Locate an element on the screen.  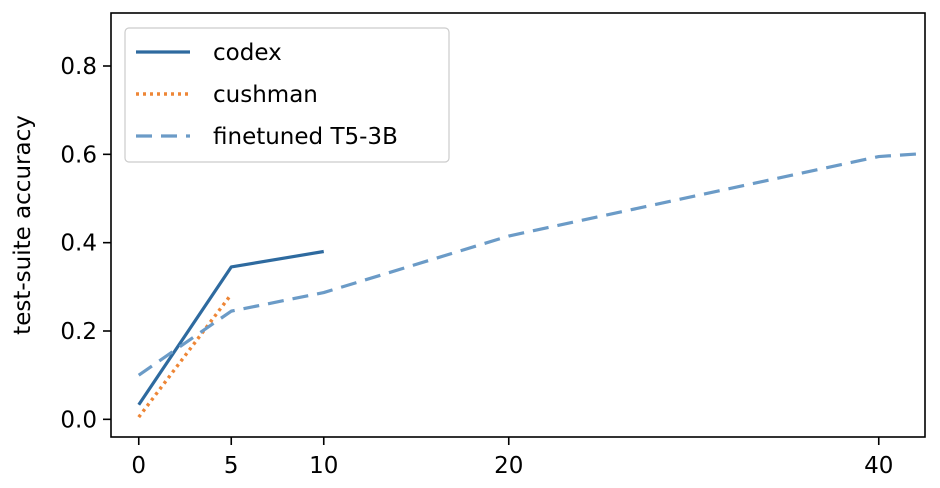
x-tick-label: 40 is located at coordinates (878, 466).